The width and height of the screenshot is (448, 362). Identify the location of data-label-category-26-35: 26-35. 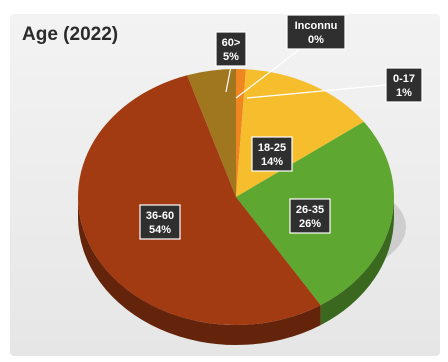
(310, 210).